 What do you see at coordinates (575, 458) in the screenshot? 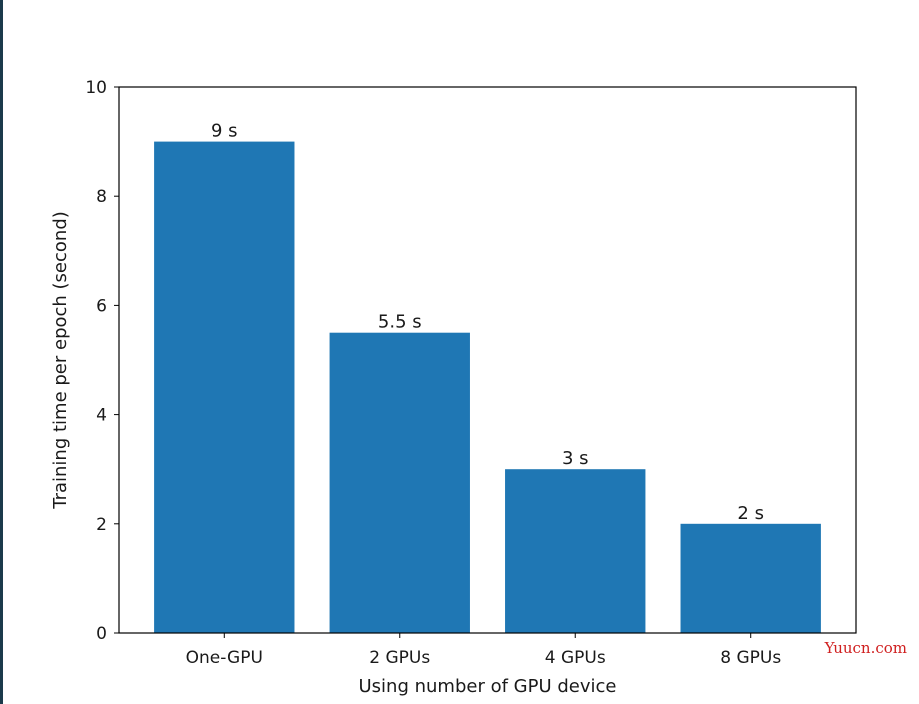
I see `bar-value-label: 3 s` at bounding box center [575, 458].